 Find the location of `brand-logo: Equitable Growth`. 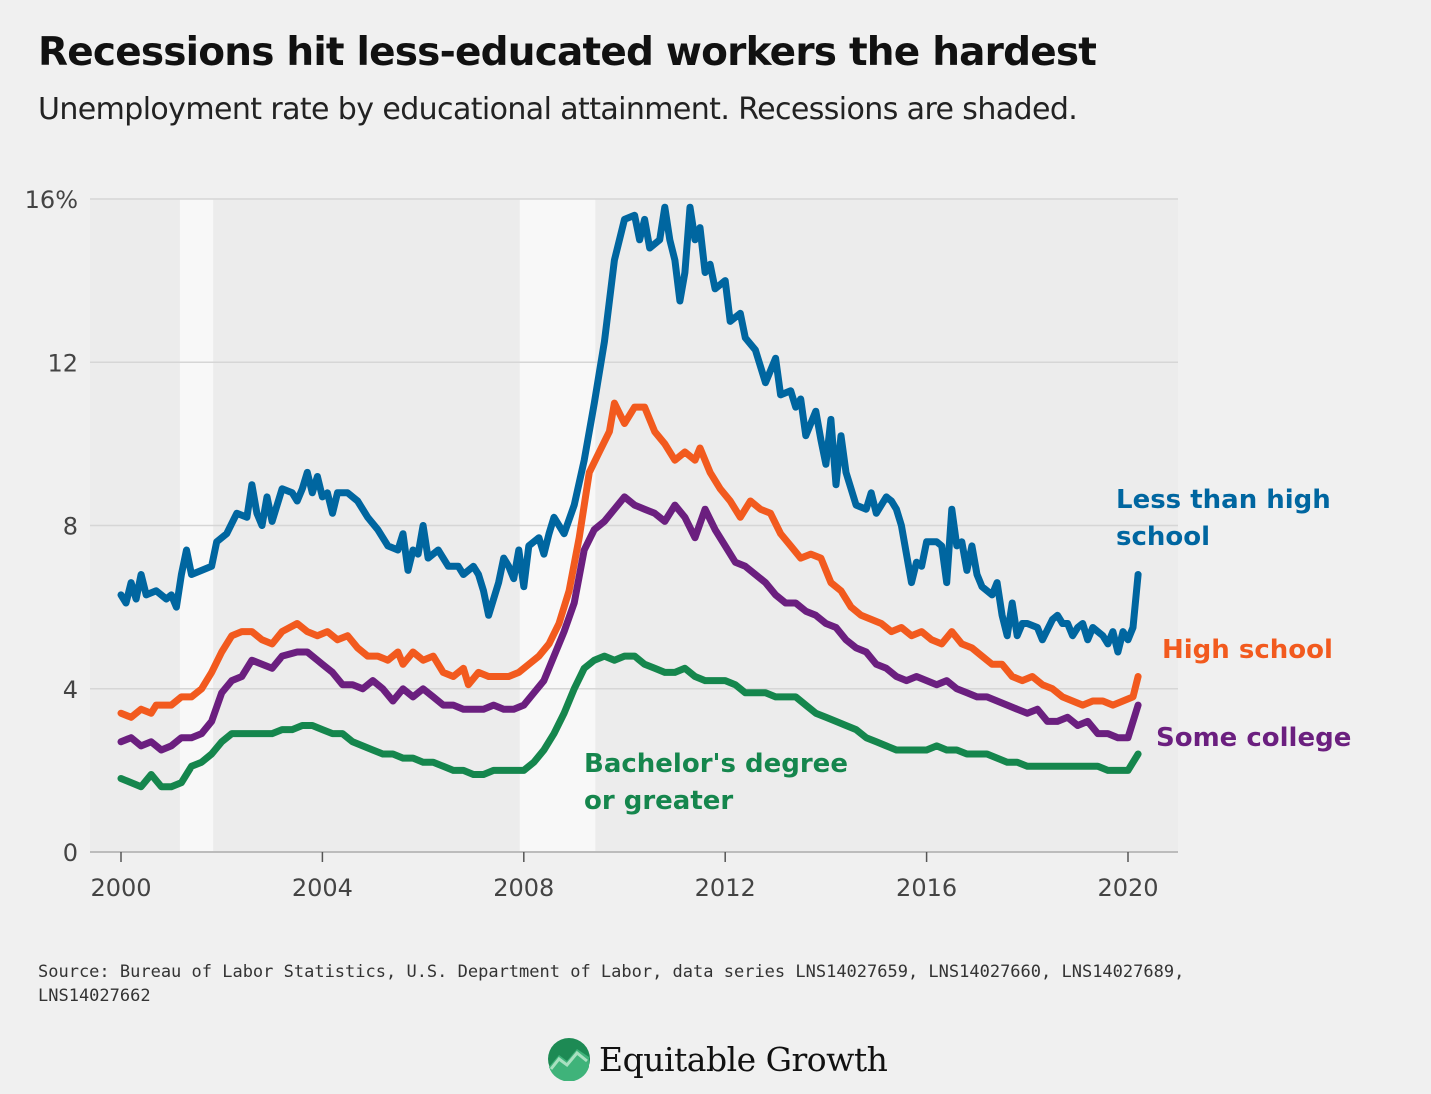

brand-logo: Equitable Growth is located at coordinates (717, 1059).